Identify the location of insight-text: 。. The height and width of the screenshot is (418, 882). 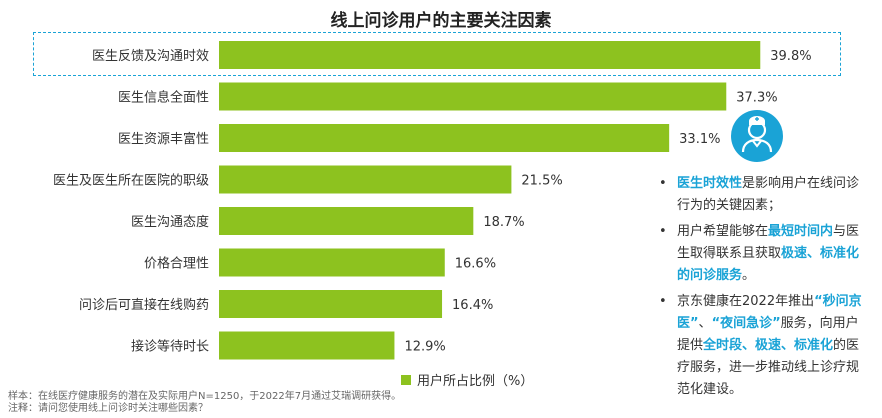
(749, 275).